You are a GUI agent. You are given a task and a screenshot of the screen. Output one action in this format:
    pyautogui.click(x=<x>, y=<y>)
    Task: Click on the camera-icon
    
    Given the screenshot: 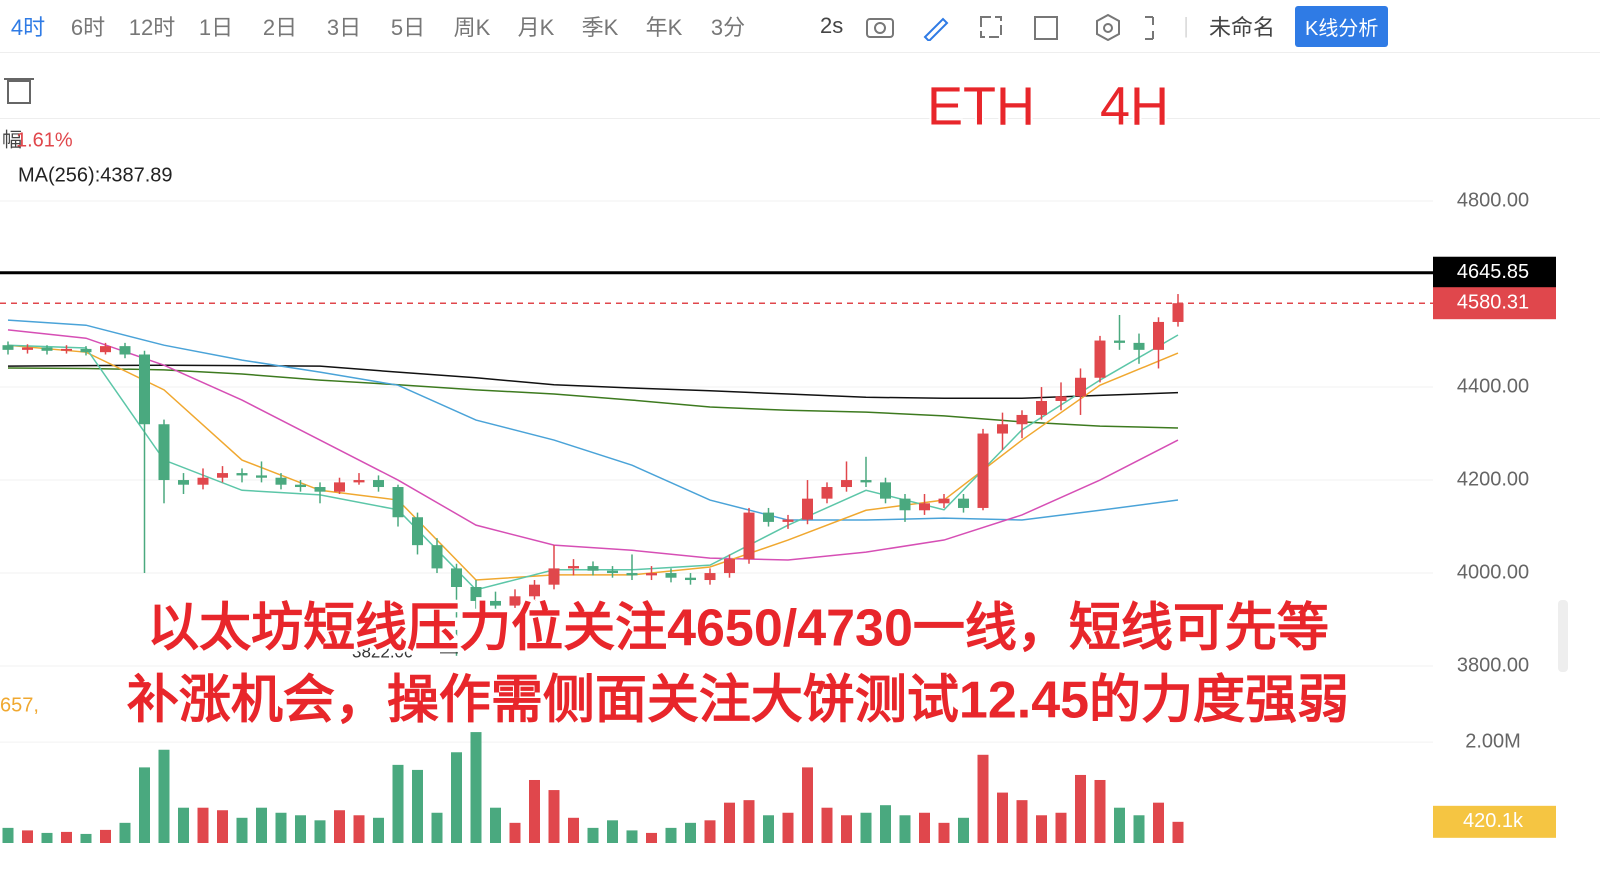 What is the action you would take?
    pyautogui.click(x=880, y=28)
    